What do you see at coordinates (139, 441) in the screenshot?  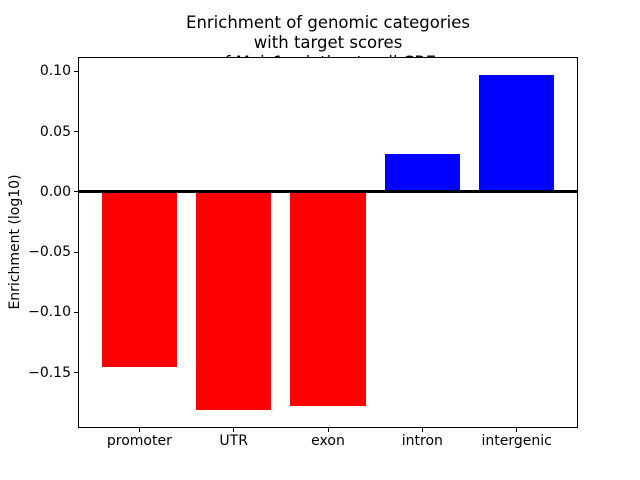 I see `x-tick-label-promoter: promoter` at bounding box center [139, 441].